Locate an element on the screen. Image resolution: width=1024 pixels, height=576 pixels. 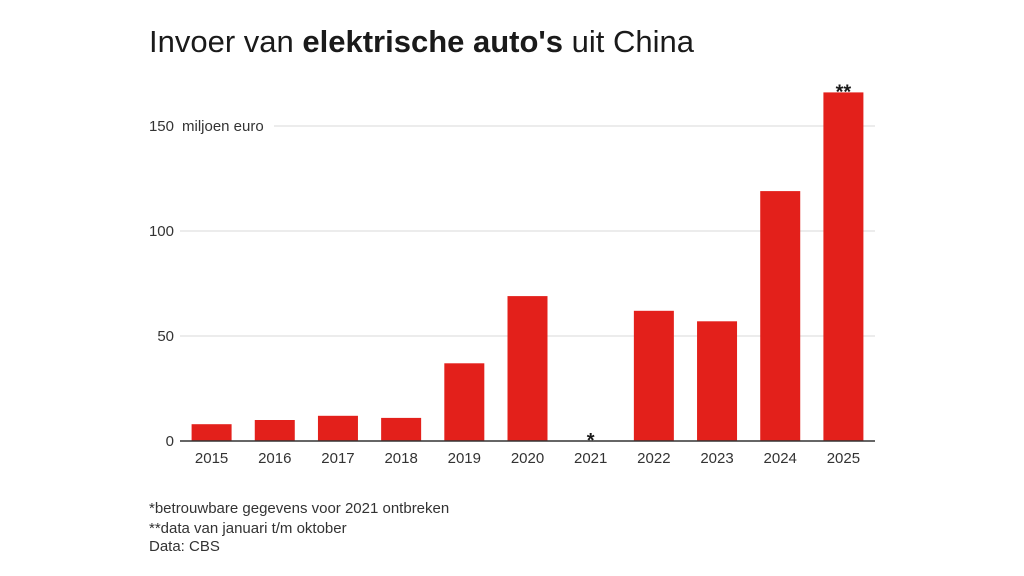
bar-2018 is located at coordinates (401, 429).